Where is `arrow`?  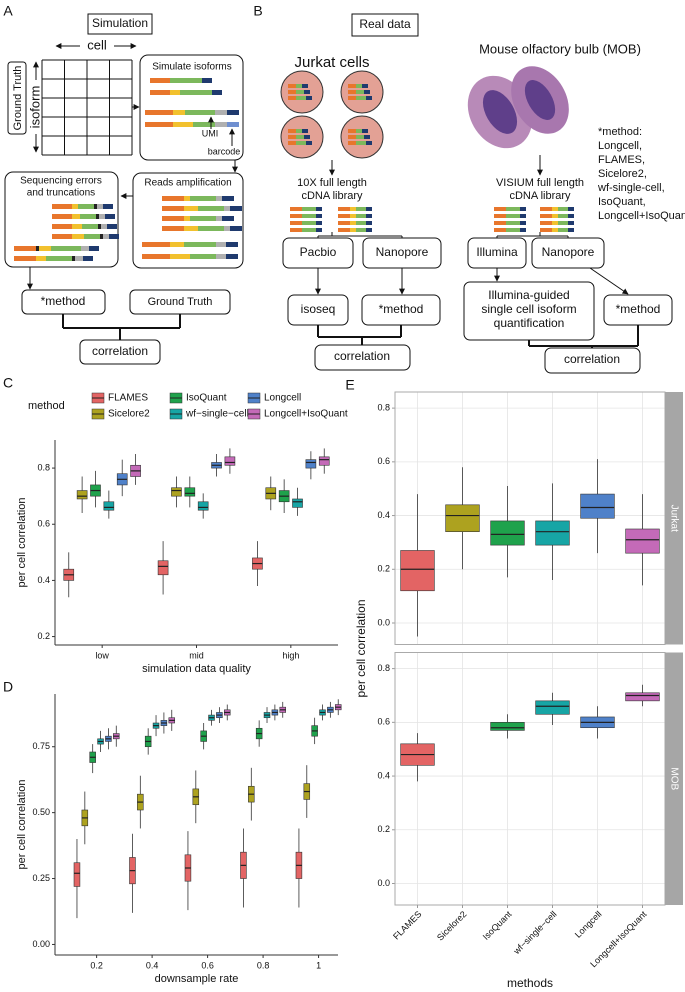
arrow is located at coordinates (609, 281).